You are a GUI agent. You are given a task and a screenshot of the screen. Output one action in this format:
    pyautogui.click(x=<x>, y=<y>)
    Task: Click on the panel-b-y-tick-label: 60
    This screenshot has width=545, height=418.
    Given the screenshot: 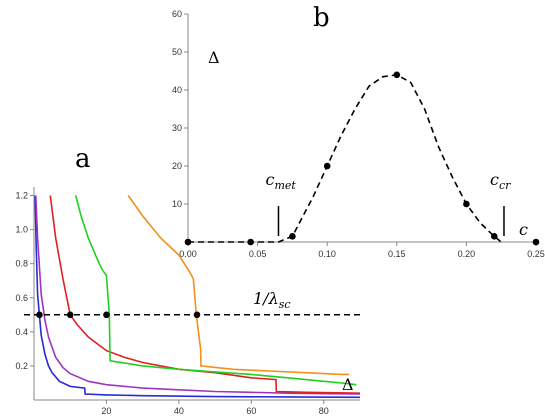 What is the action you would take?
    pyautogui.click(x=177, y=14)
    